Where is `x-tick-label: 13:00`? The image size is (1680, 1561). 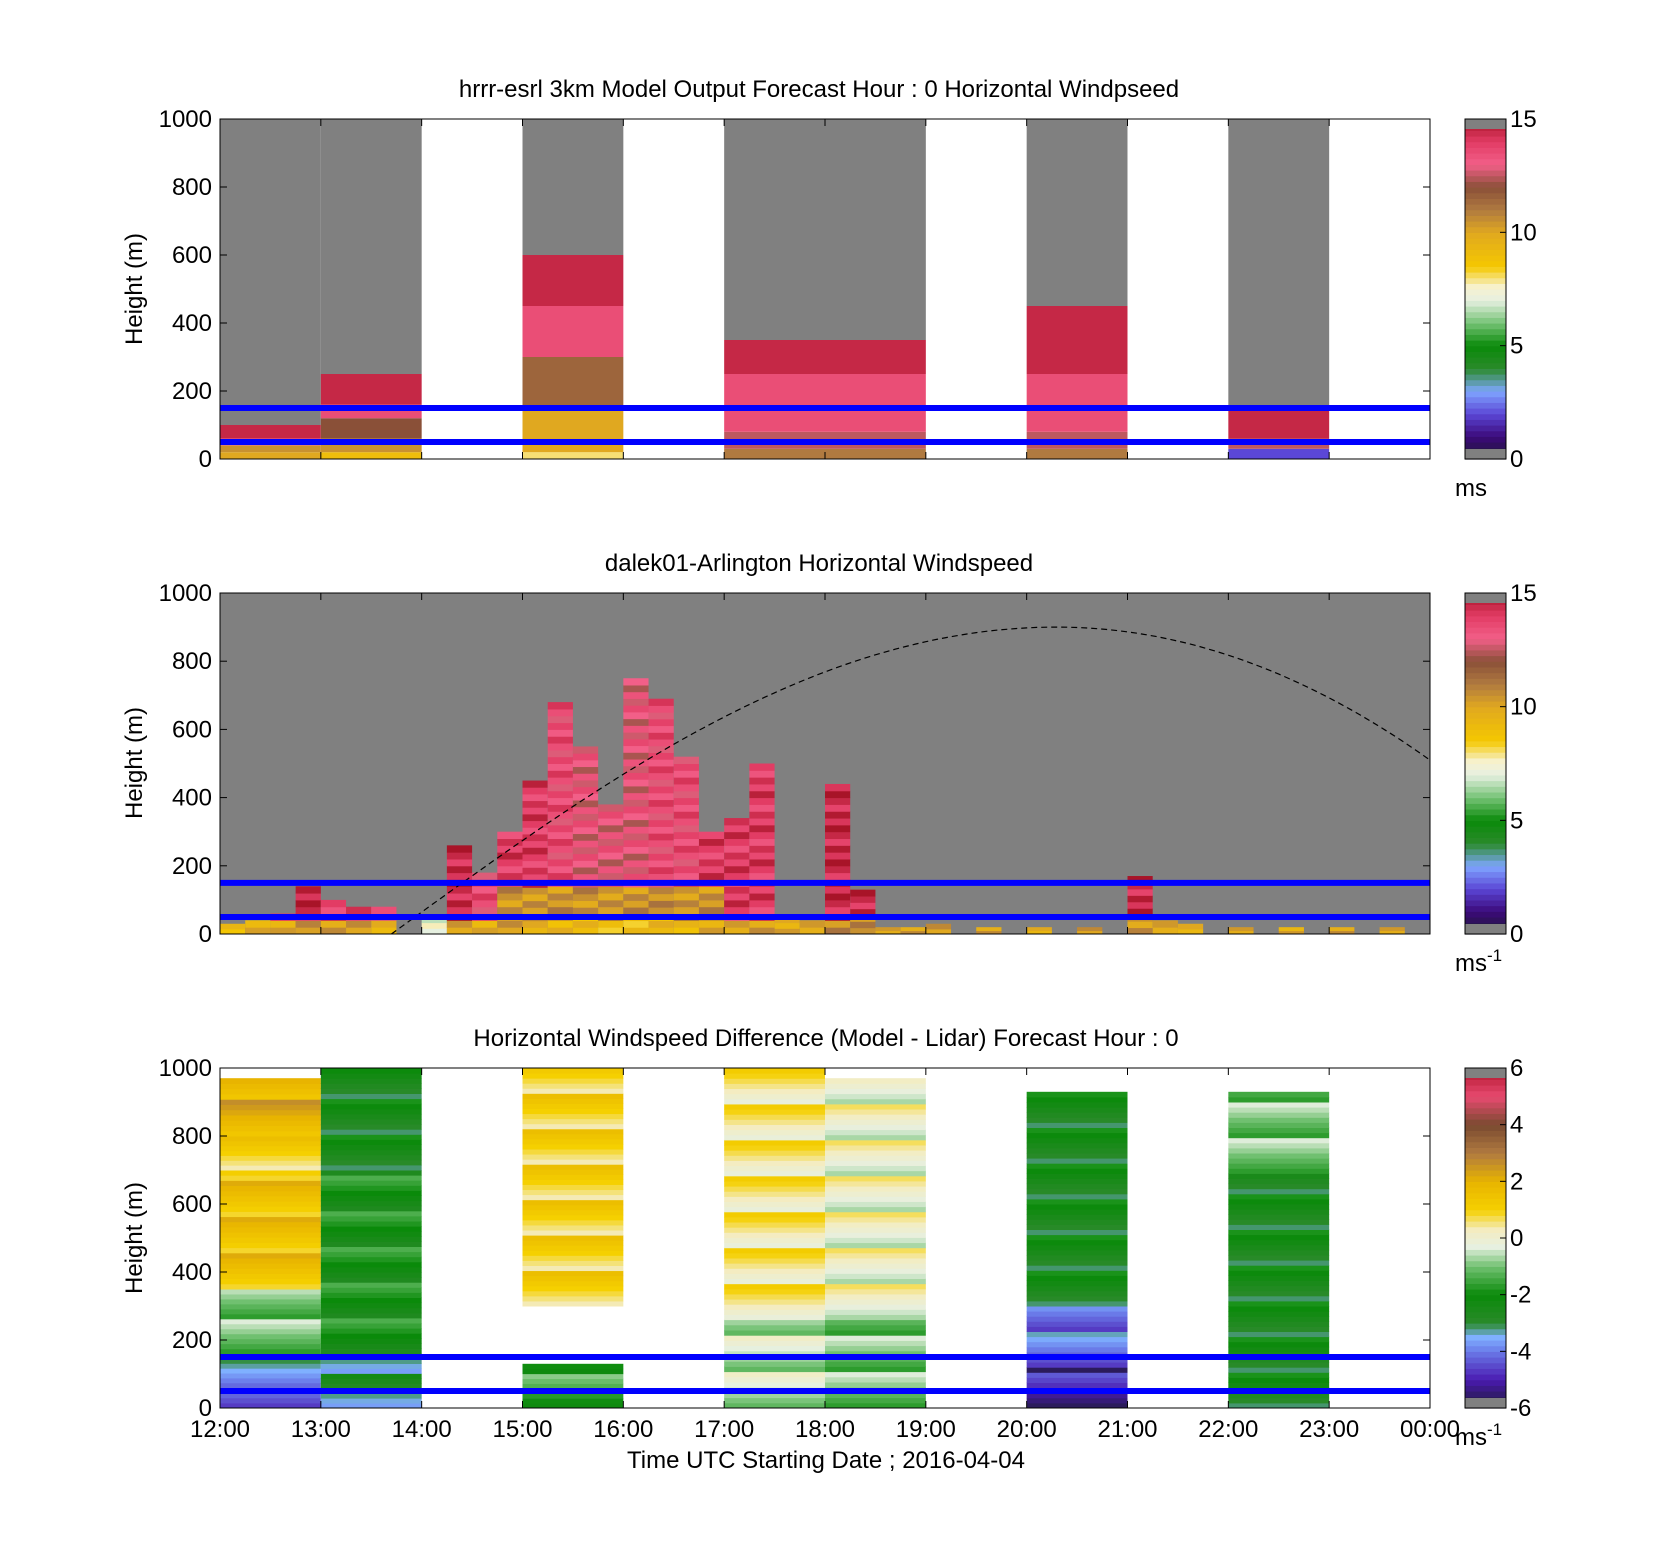
x-tick-label: 13:00 is located at coordinates (321, 1429).